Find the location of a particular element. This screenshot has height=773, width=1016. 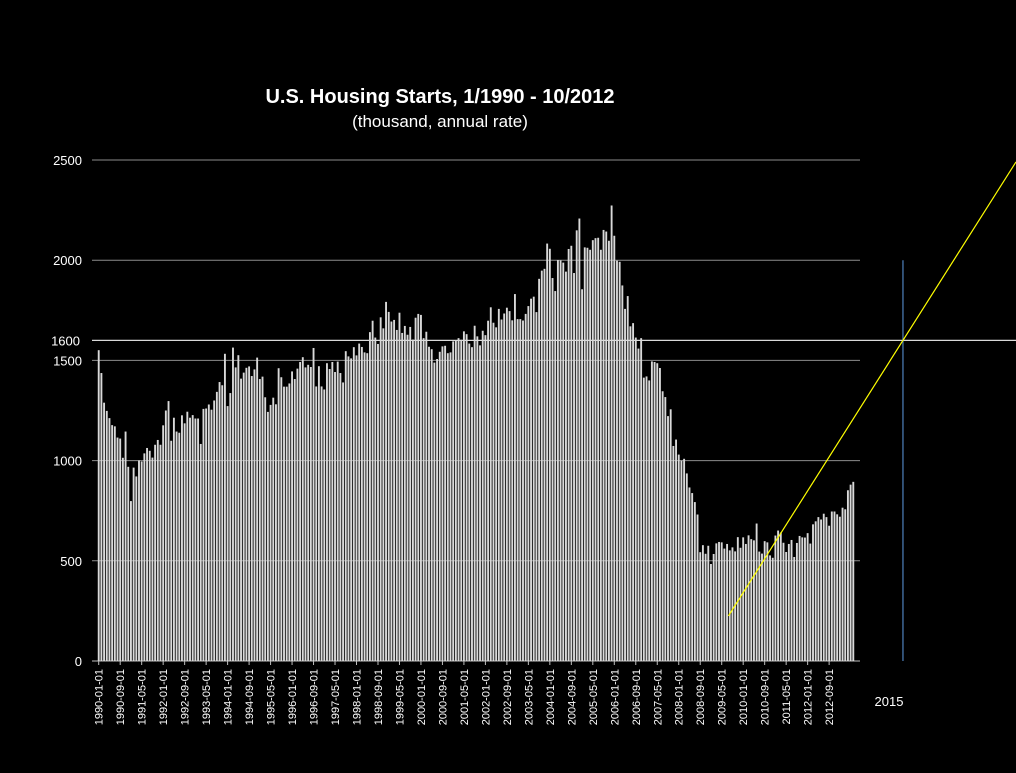

year-marker-label: 2015 is located at coordinates (889, 701).